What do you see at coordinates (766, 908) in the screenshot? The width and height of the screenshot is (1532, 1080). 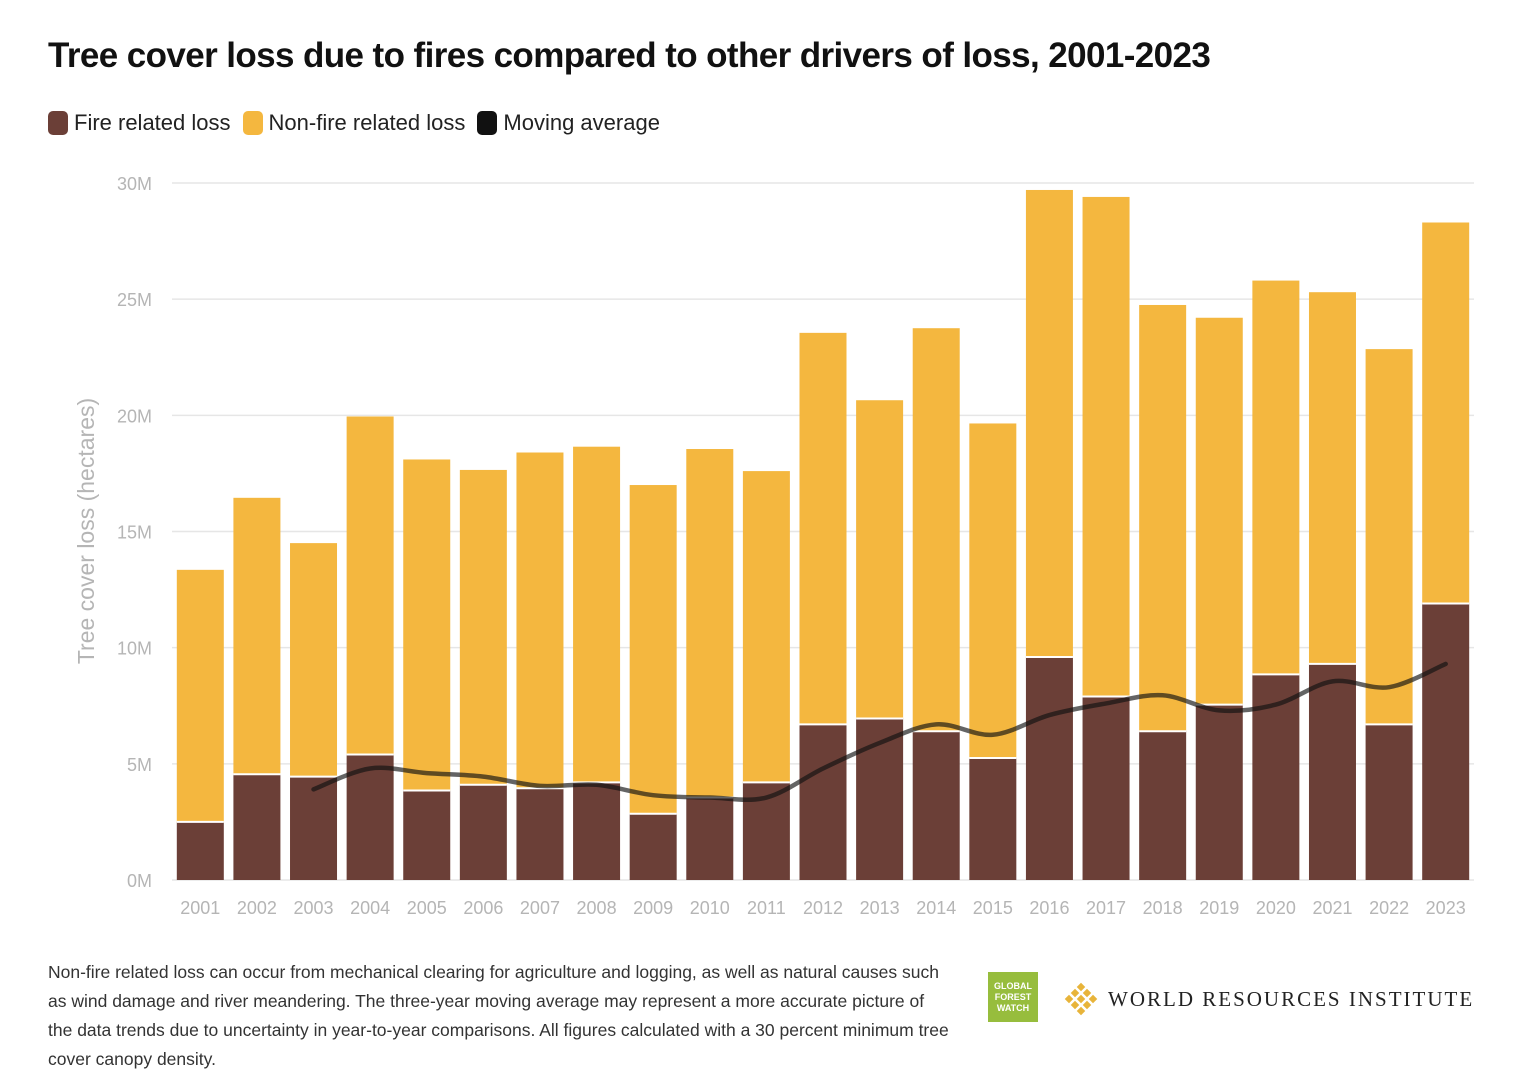 I see `x-tick-label: 2011` at bounding box center [766, 908].